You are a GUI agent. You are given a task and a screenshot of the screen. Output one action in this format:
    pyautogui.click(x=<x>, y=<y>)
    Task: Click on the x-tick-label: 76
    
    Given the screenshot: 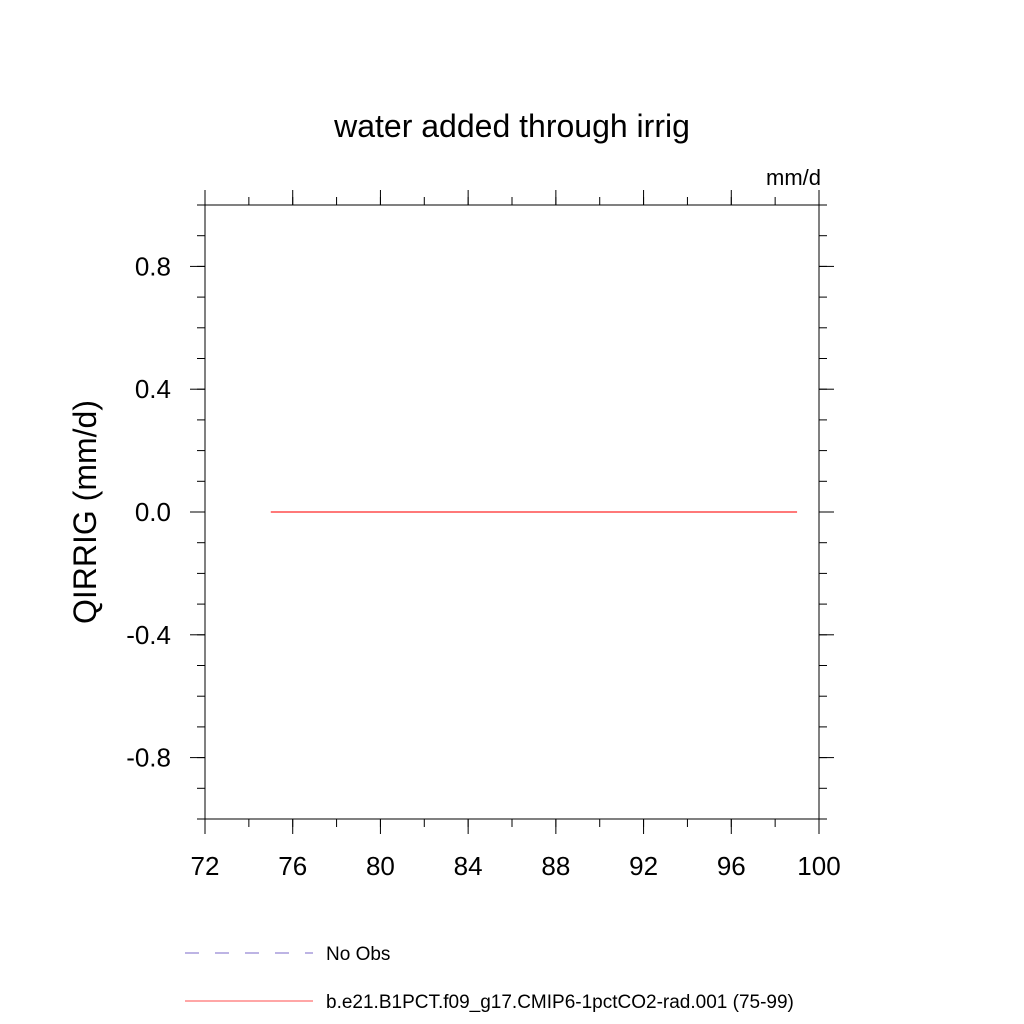 What is the action you would take?
    pyautogui.click(x=292, y=866)
    